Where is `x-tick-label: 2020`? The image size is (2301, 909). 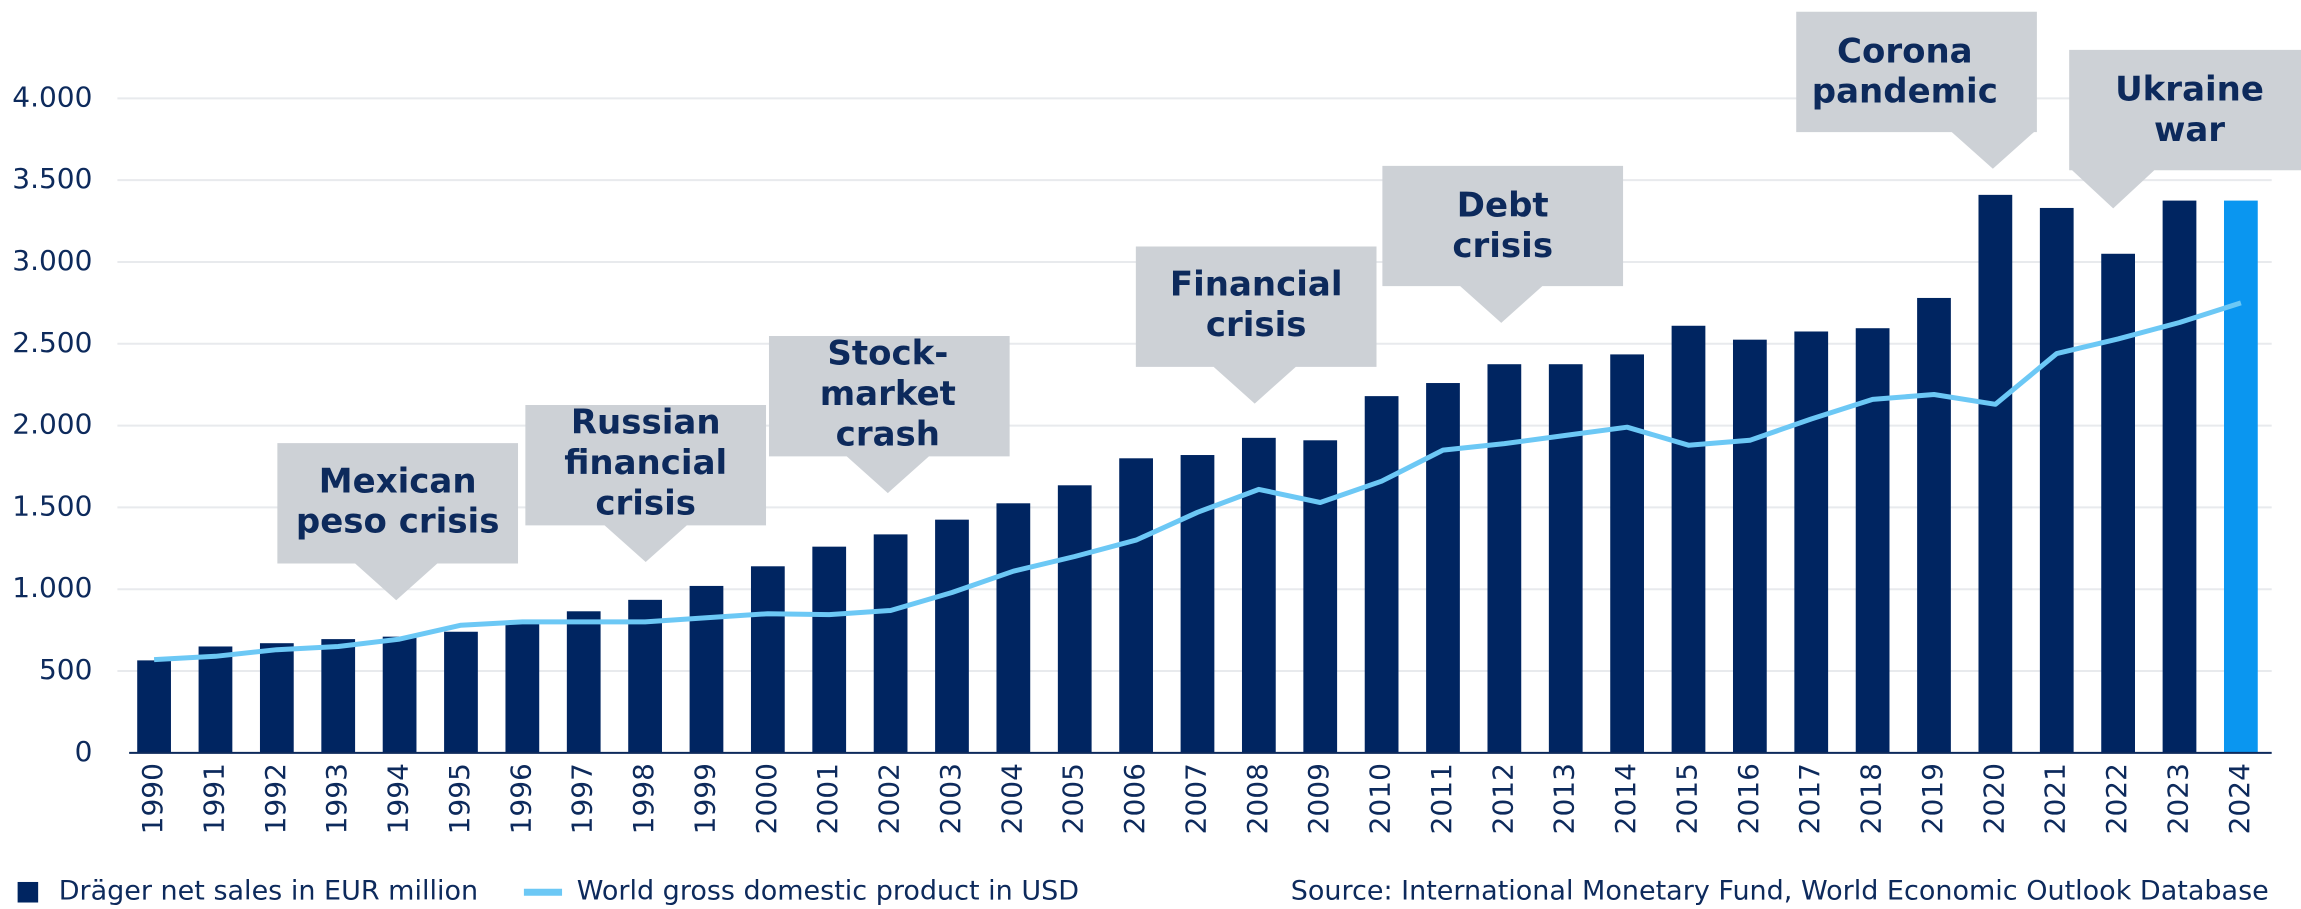 x-tick-label: 2020 is located at coordinates (1993, 798).